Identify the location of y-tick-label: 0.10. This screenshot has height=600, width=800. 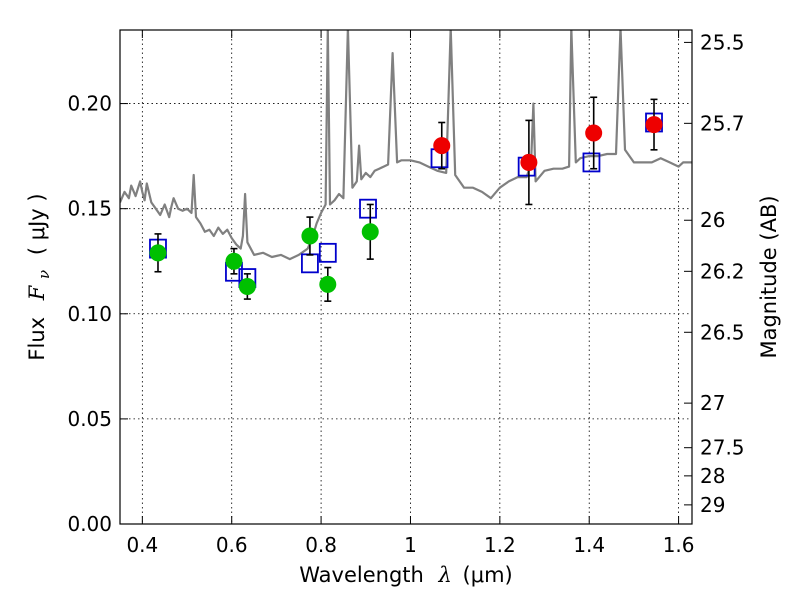
(89, 314).